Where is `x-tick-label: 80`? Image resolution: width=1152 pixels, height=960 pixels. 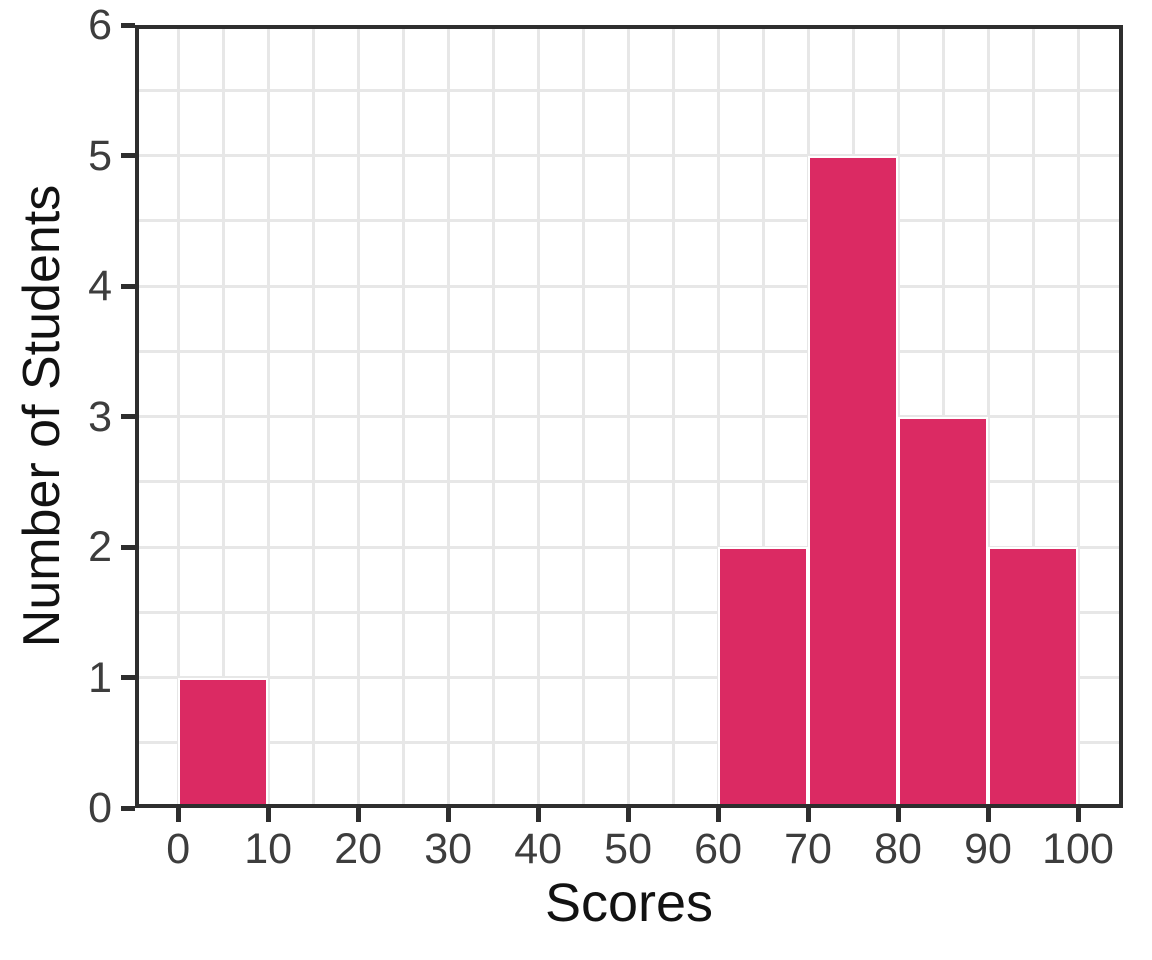 x-tick-label: 80 is located at coordinates (898, 849).